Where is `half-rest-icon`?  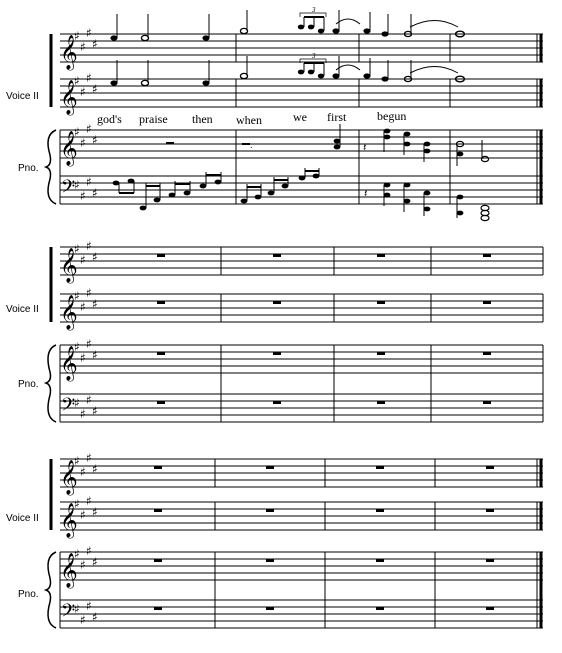
half-rest-icon is located at coordinates (246, 144).